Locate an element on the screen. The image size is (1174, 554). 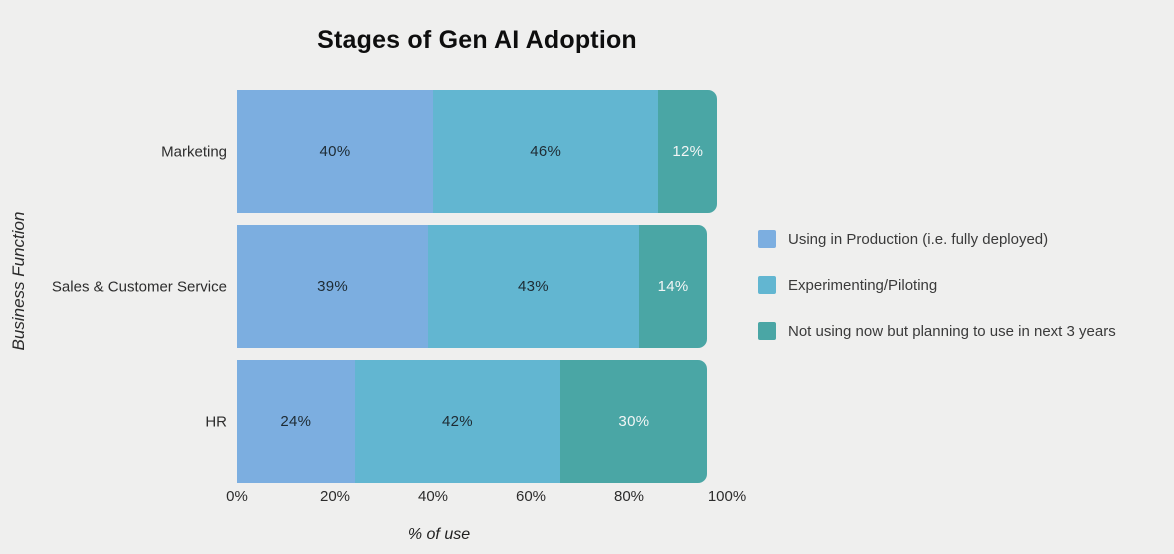
bar-segment: 43% is located at coordinates (533, 286).